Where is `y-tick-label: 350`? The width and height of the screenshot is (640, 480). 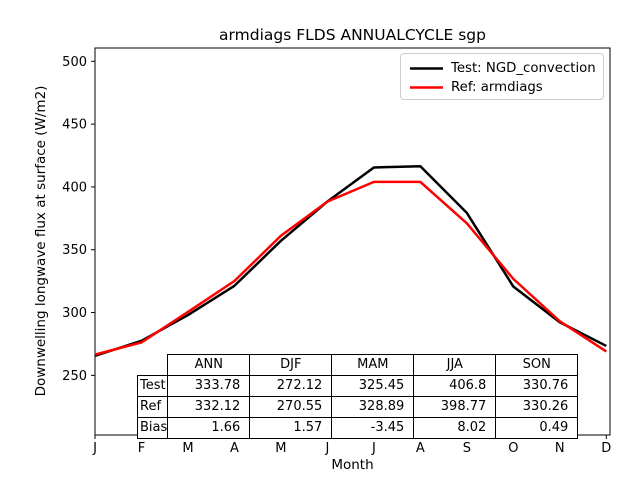 y-tick-label: 350 is located at coordinates (74, 250).